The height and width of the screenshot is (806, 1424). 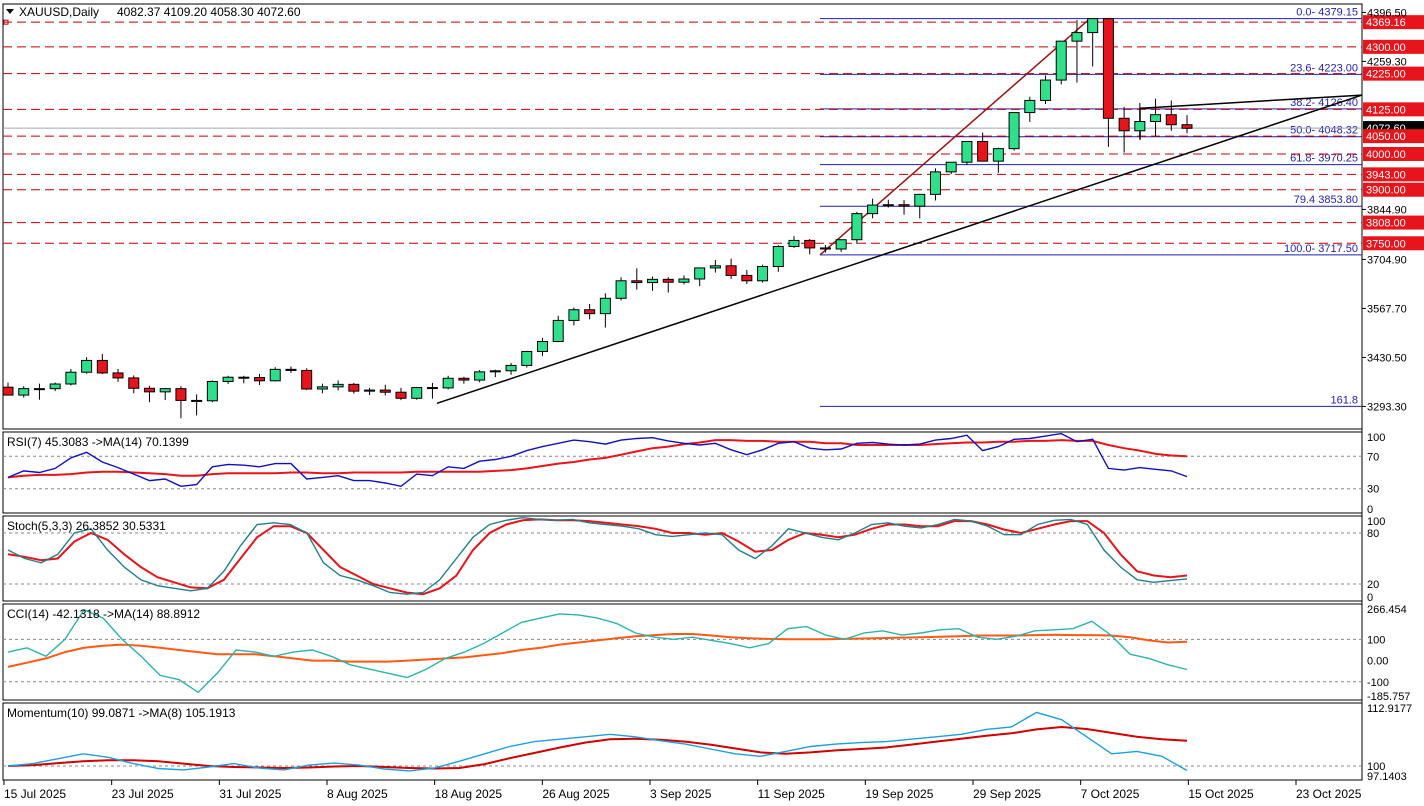 I want to click on swing-trendline, so click(x=955, y=137).